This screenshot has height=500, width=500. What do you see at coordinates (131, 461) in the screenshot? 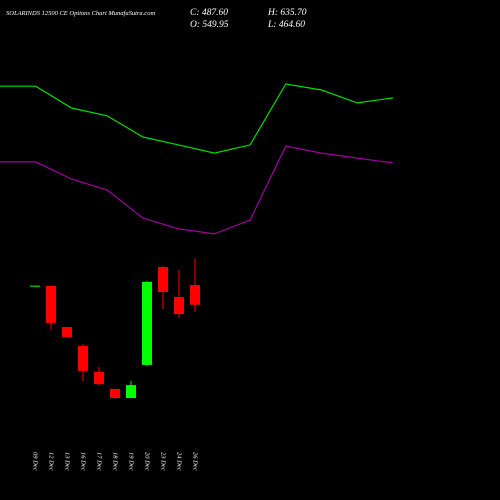
I see `x-tick-label: 19 Dec` at bounding box center [131, 461].